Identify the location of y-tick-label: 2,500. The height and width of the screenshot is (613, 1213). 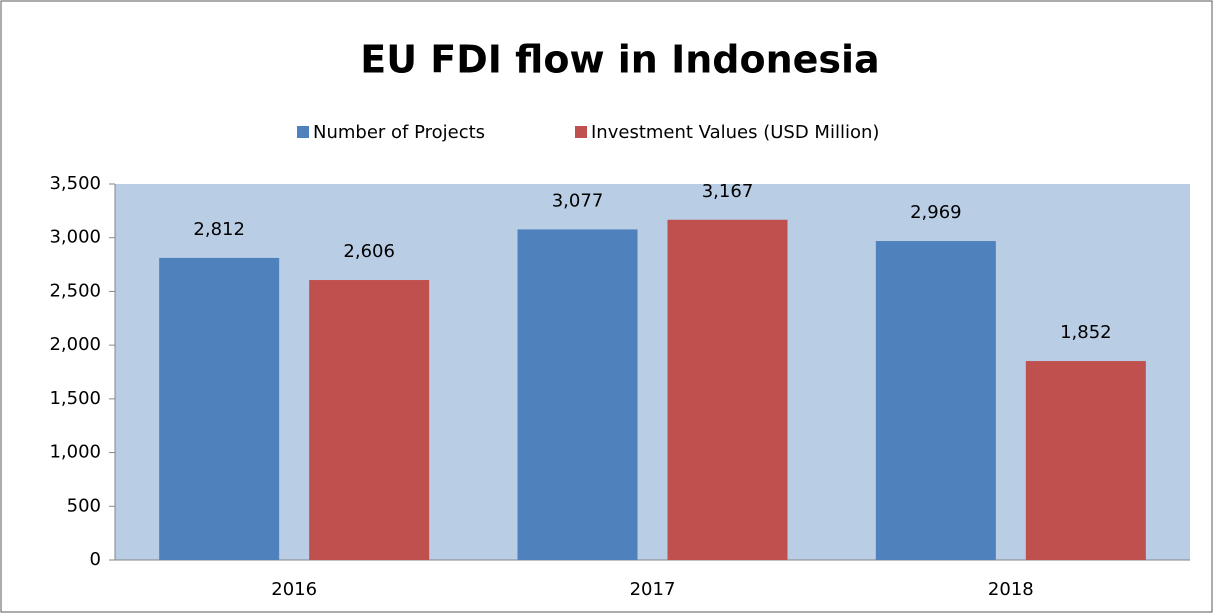
(75, 290).